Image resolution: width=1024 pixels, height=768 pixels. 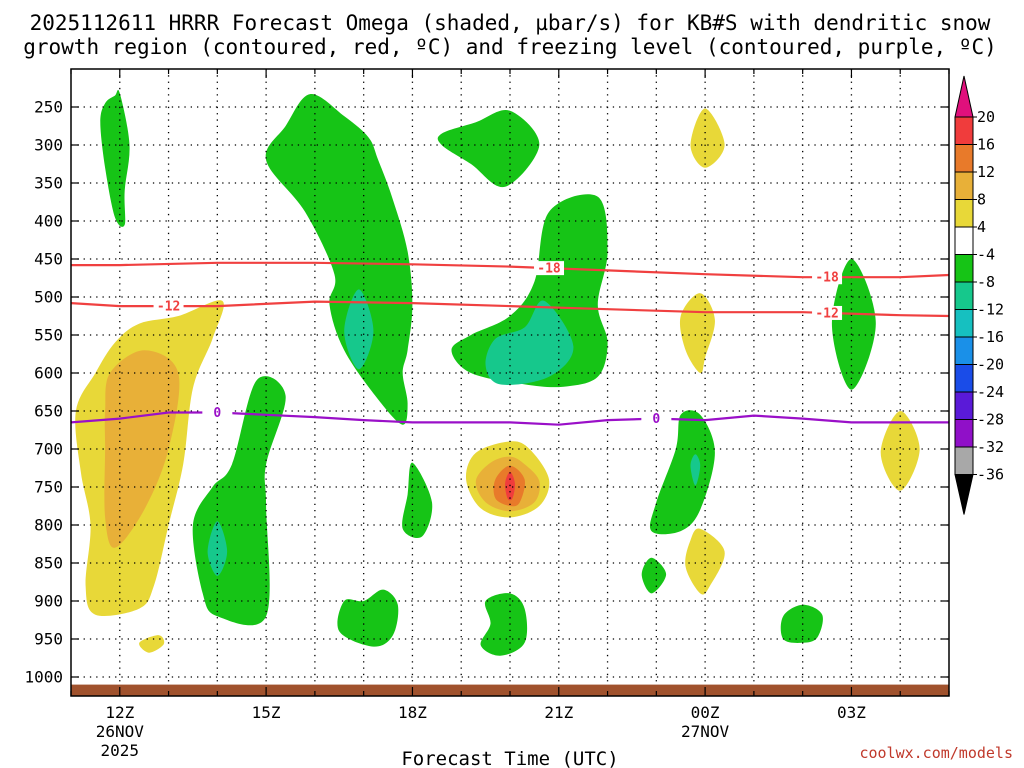 What do you see at coordinates (986, 117) in the screenshot?
I see `colorbar-label: 20` at bounding box center [986, 117].